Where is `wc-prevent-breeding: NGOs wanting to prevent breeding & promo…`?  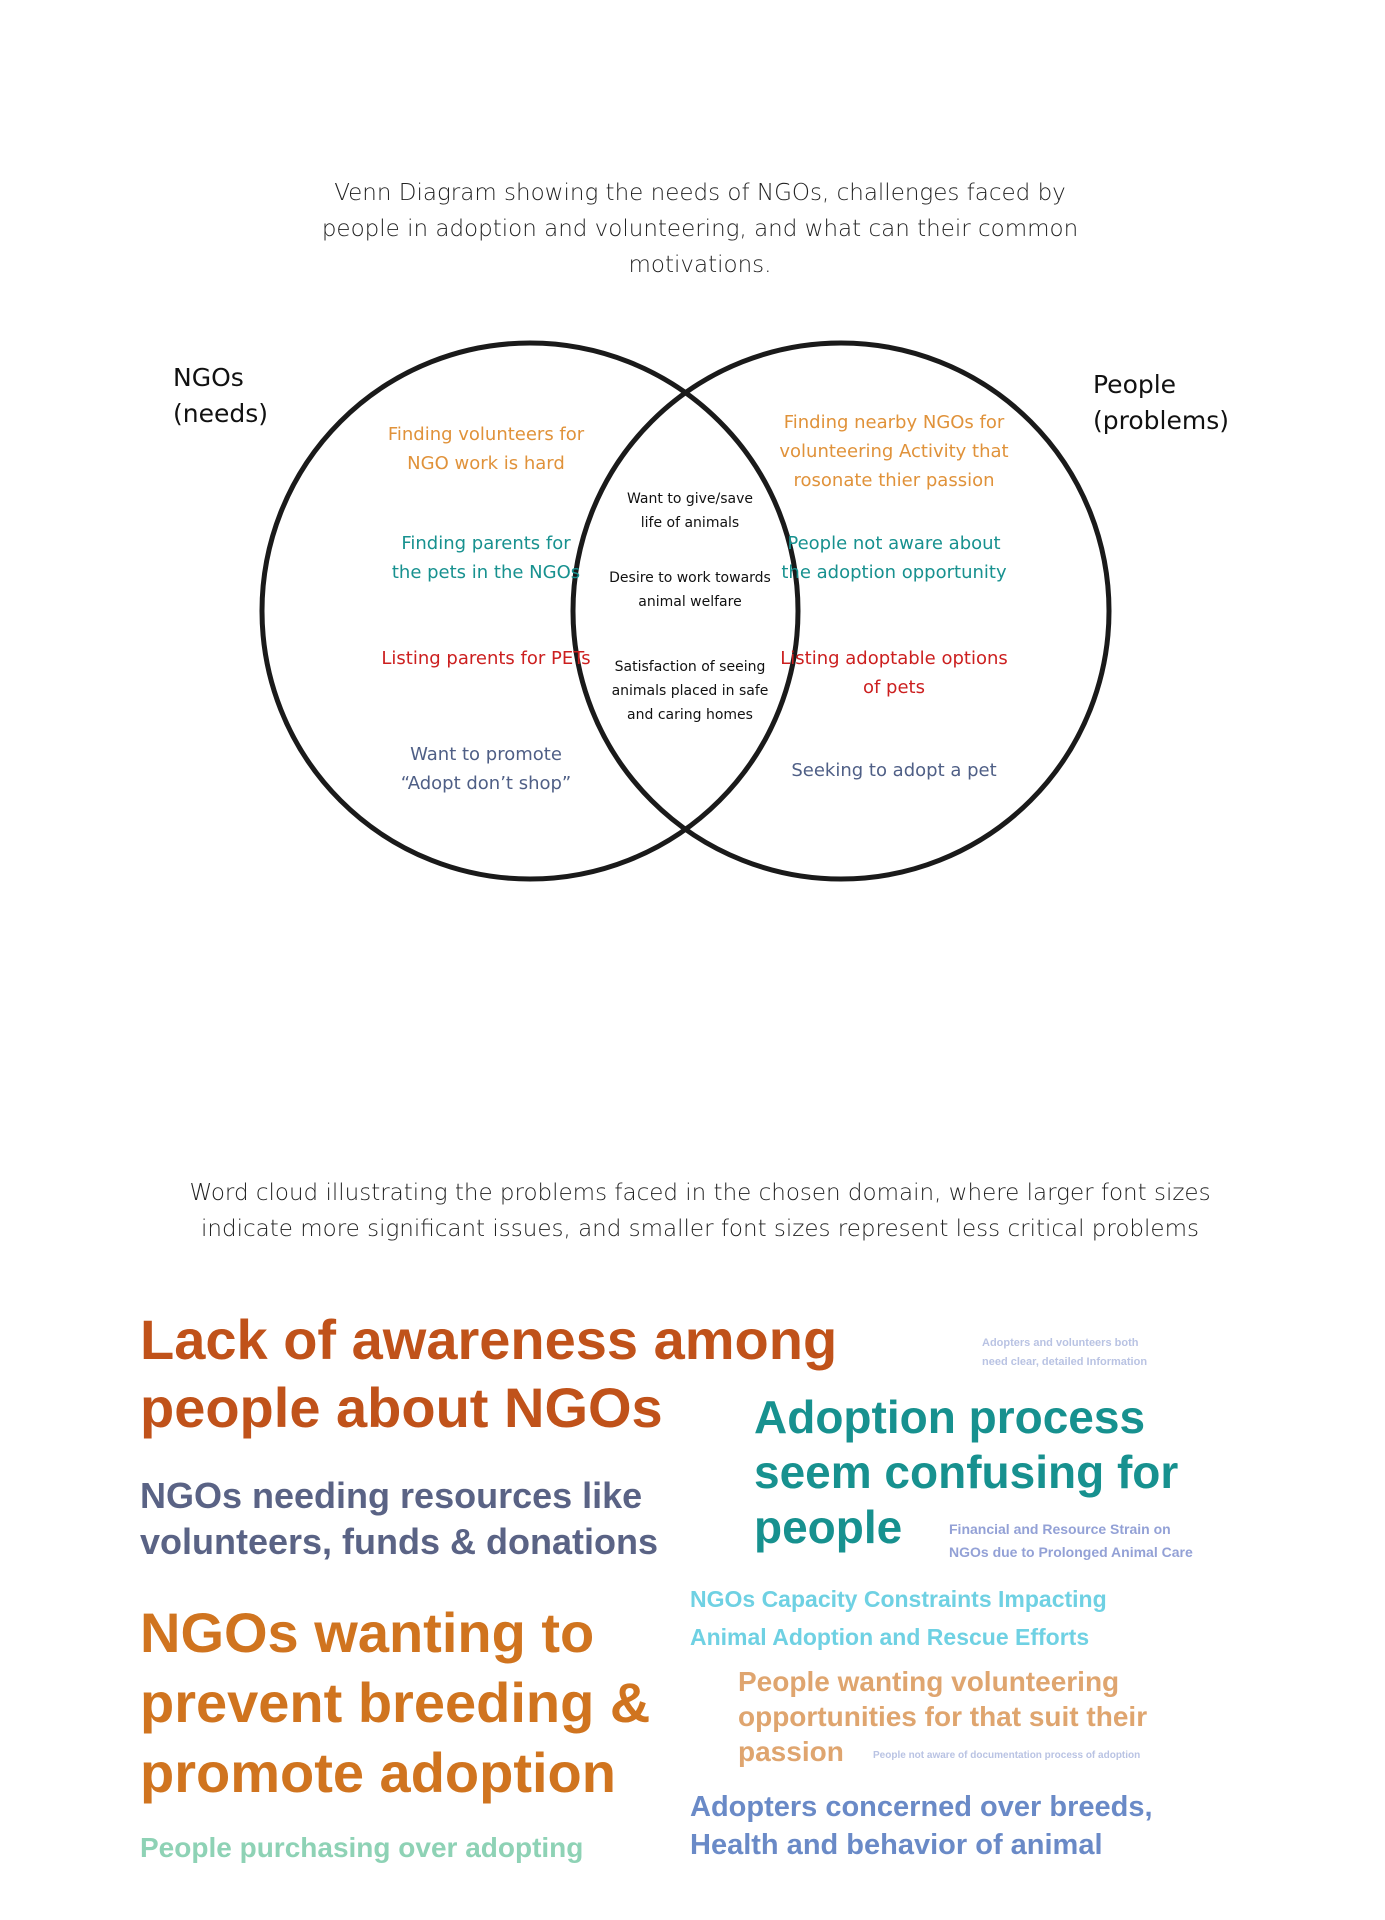 wc-prevent-breeding: NGOs wanting to prevent breeding & promo… is located at coordinates (395, 1703).